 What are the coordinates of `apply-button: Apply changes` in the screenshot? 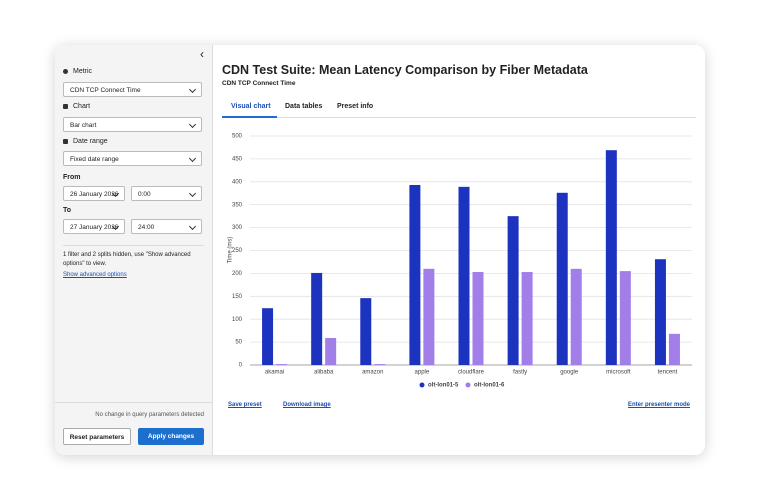 It's located at (171, 436).